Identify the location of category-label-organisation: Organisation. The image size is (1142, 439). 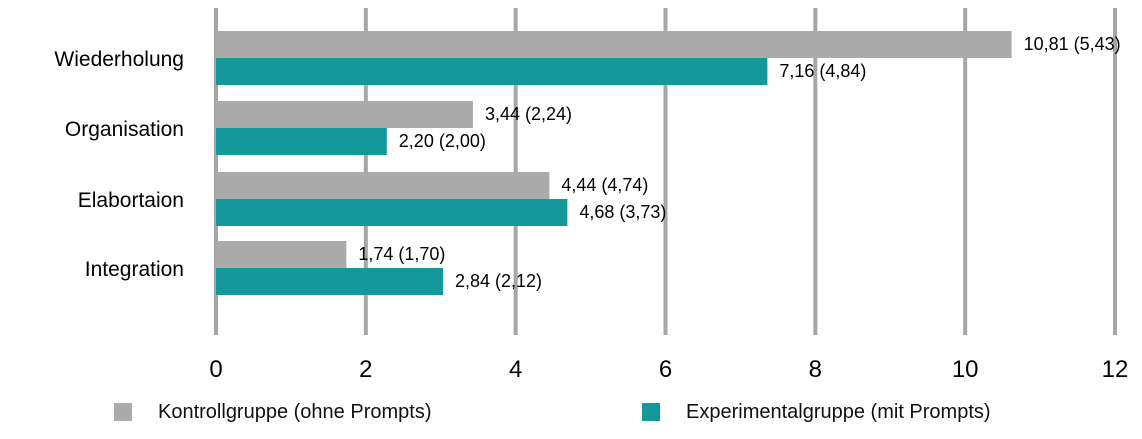
(124, 129).